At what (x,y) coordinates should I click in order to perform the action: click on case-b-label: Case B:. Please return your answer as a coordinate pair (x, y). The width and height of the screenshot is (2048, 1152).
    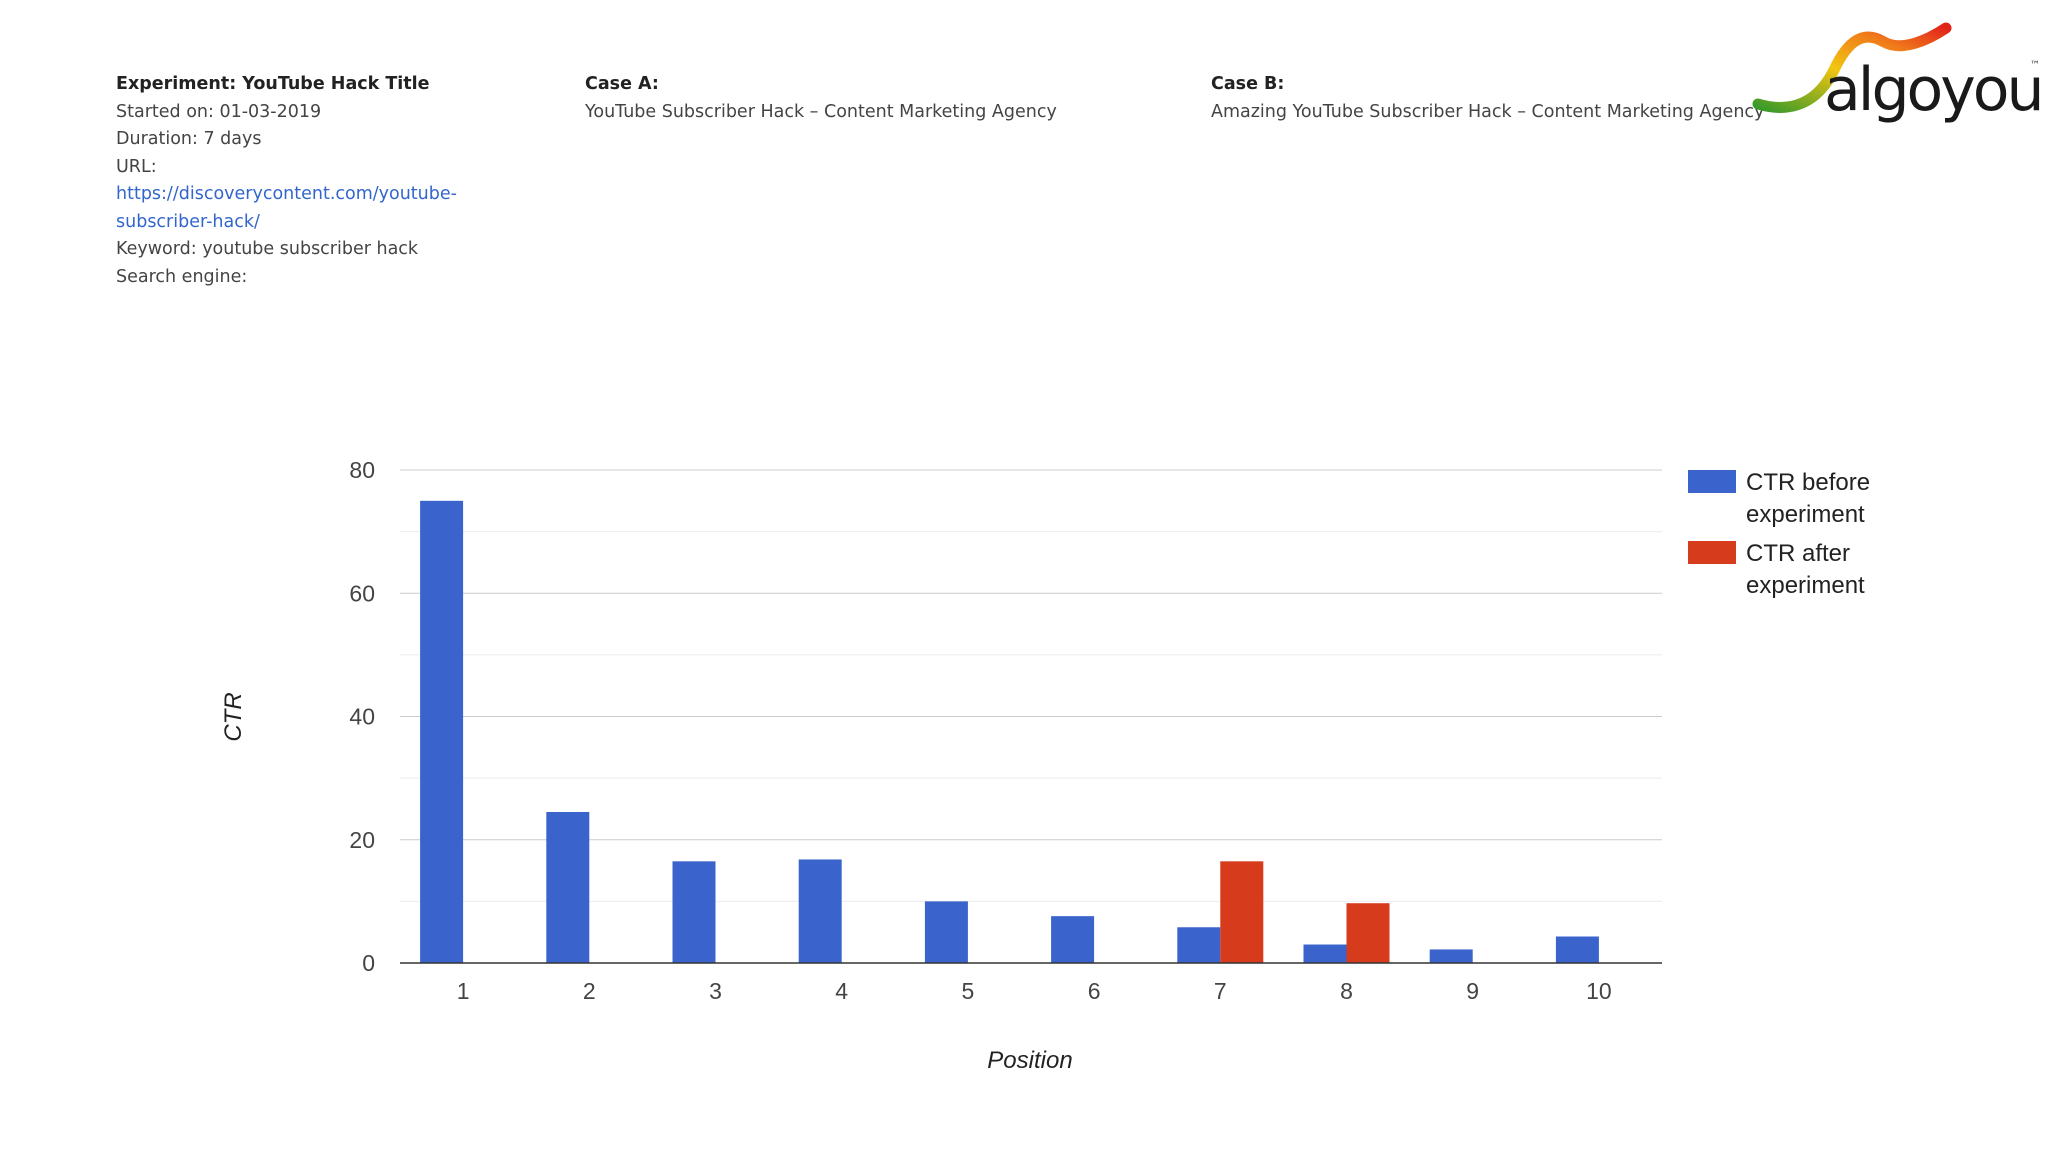
    Looking at the image, I should click on (1248, 84).